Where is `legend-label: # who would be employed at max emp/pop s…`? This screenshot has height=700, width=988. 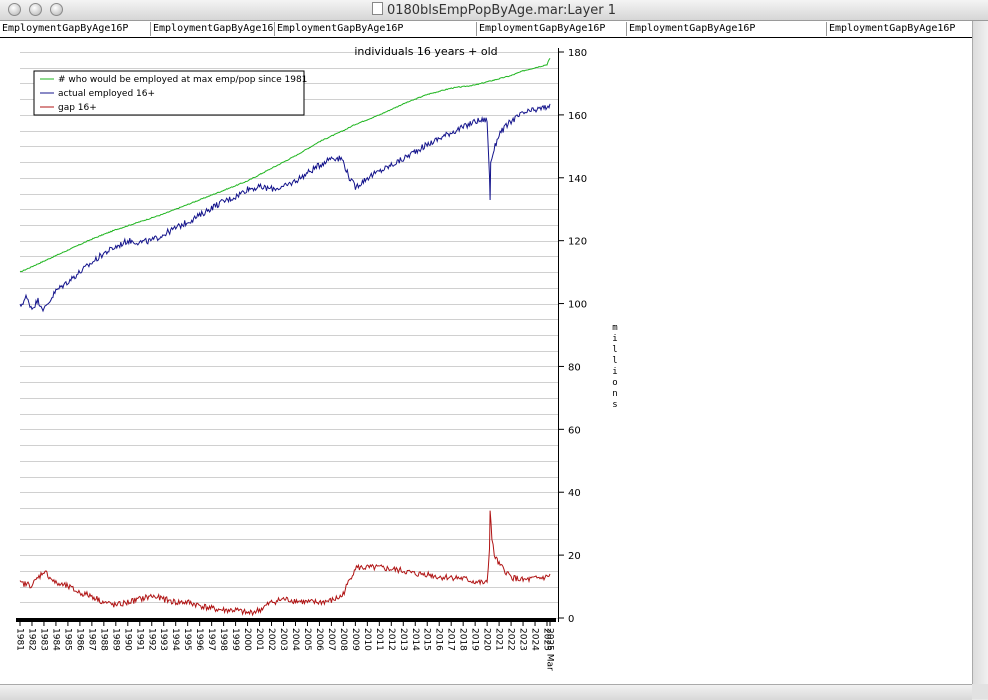
legend-label: # who would be employed at max emp/pop s… is located at coordinates (182, 80).